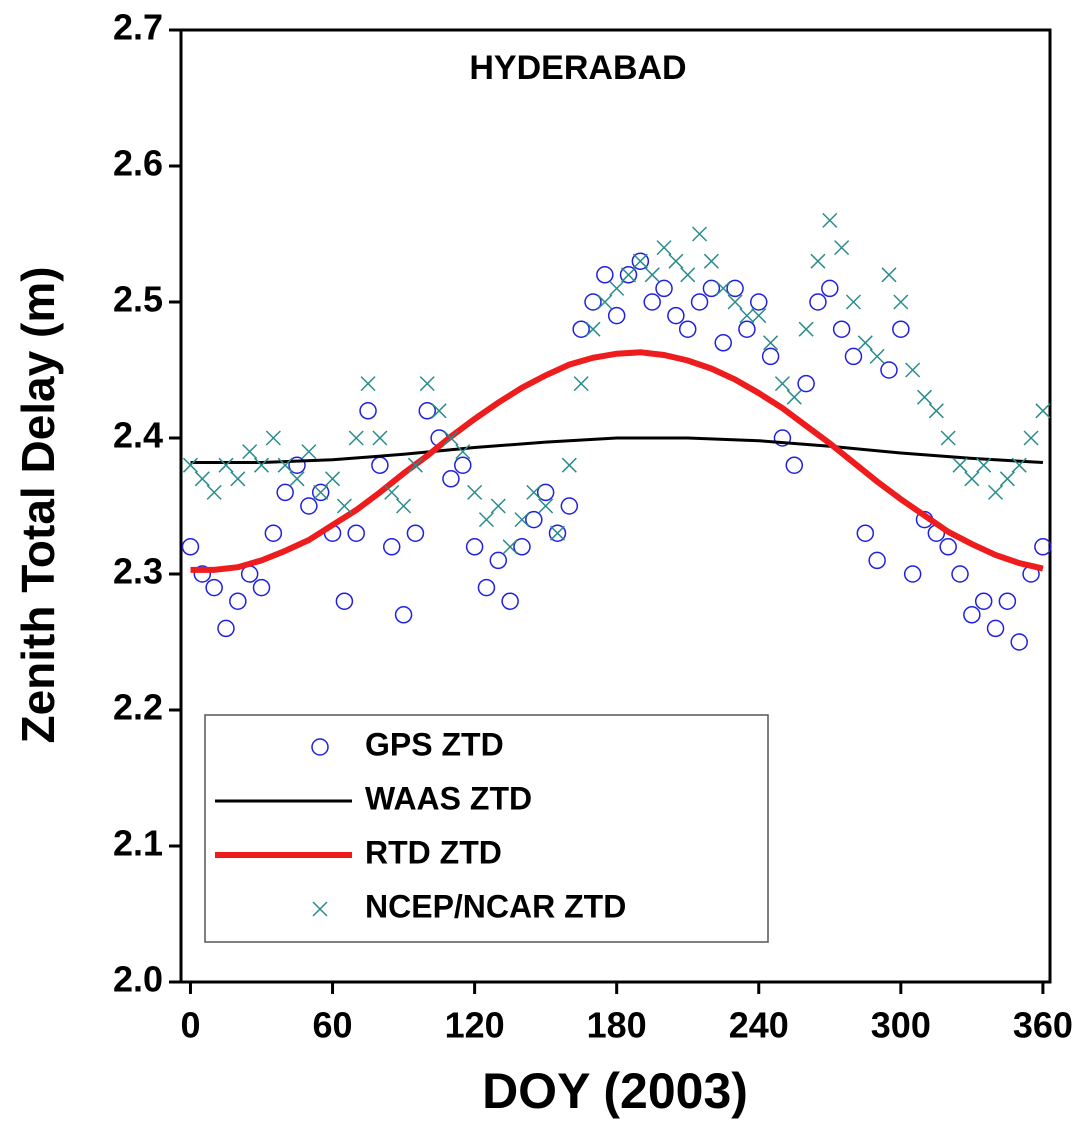  Describe the element at coordinates (138, 707) in the screenshot. I see `y-tick-label: 2.2` at that location.